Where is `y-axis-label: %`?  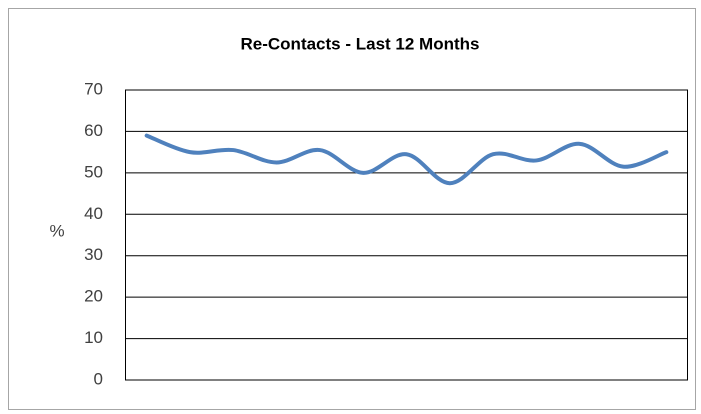 y-axis-label: % is located at coordinates (56, 230).